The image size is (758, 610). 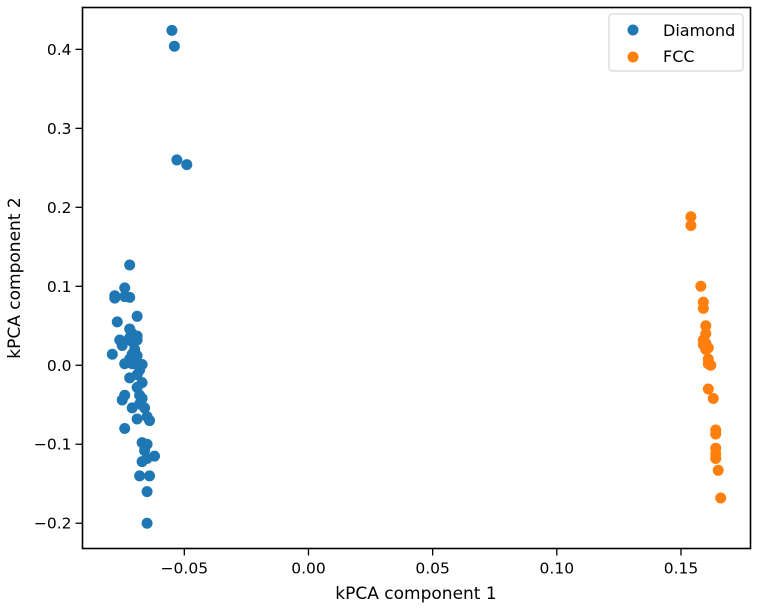 What do you see at coordinates (432, 569) in the screenshot?
I see `x-tick-label: 0.05` at bounding box center [432, 569].